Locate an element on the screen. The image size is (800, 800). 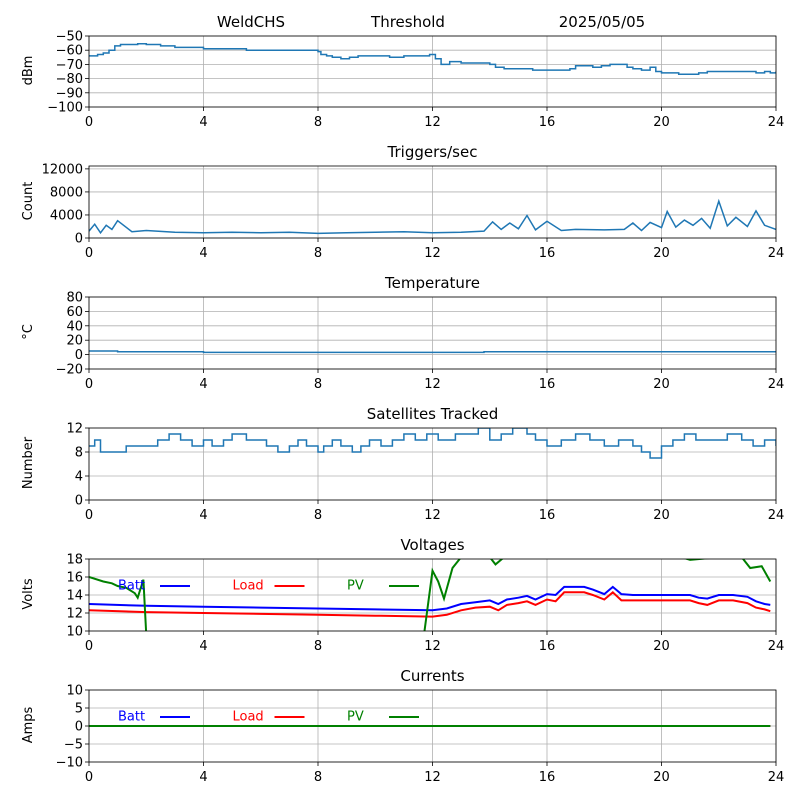
y-tick-label: 16 is located at coordinates (74, 578).